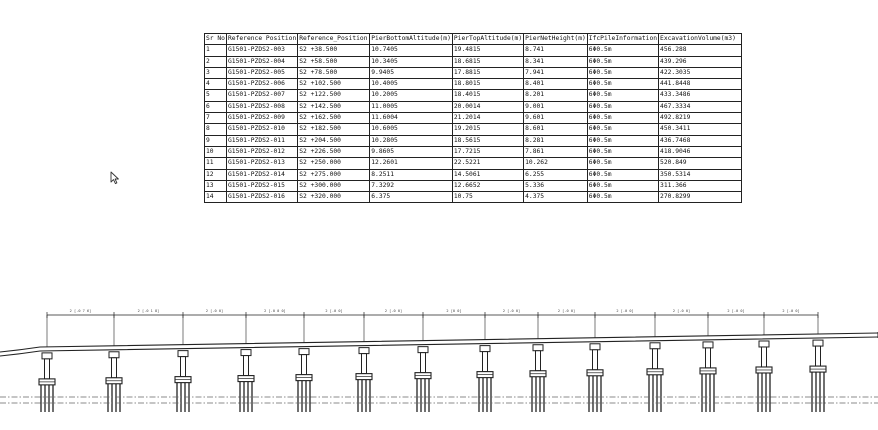 The image size is (878, 430). I want to click on table-cell: 8.201, so click(555, 95).